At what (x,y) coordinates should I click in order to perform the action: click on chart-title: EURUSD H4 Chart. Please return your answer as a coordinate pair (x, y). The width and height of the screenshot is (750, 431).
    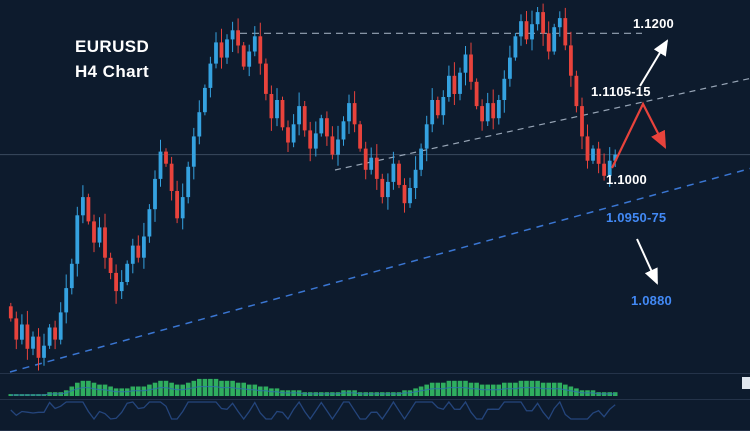
    Looking at the image, I should click on (112, 59).